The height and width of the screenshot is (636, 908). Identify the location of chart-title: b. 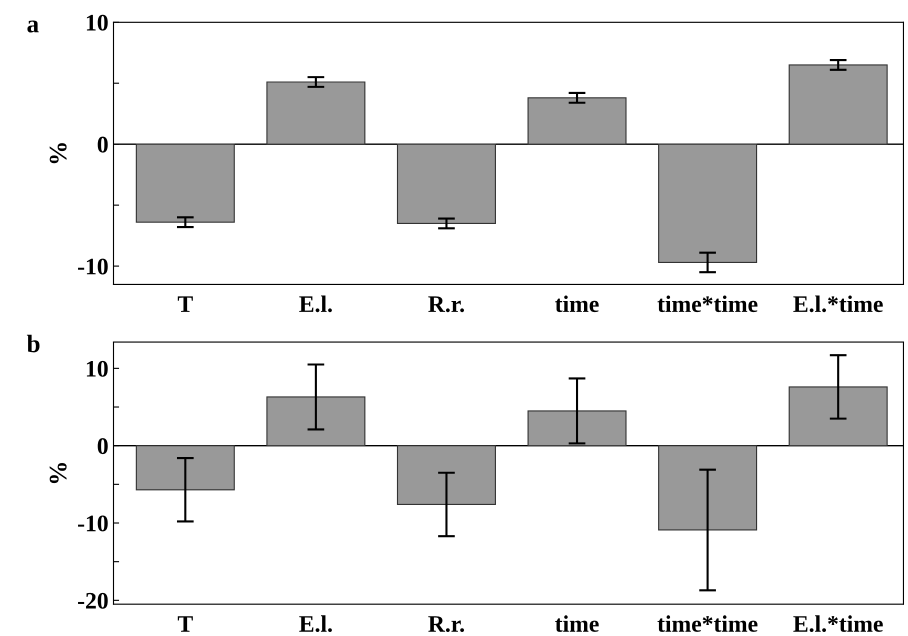
(33, 343).